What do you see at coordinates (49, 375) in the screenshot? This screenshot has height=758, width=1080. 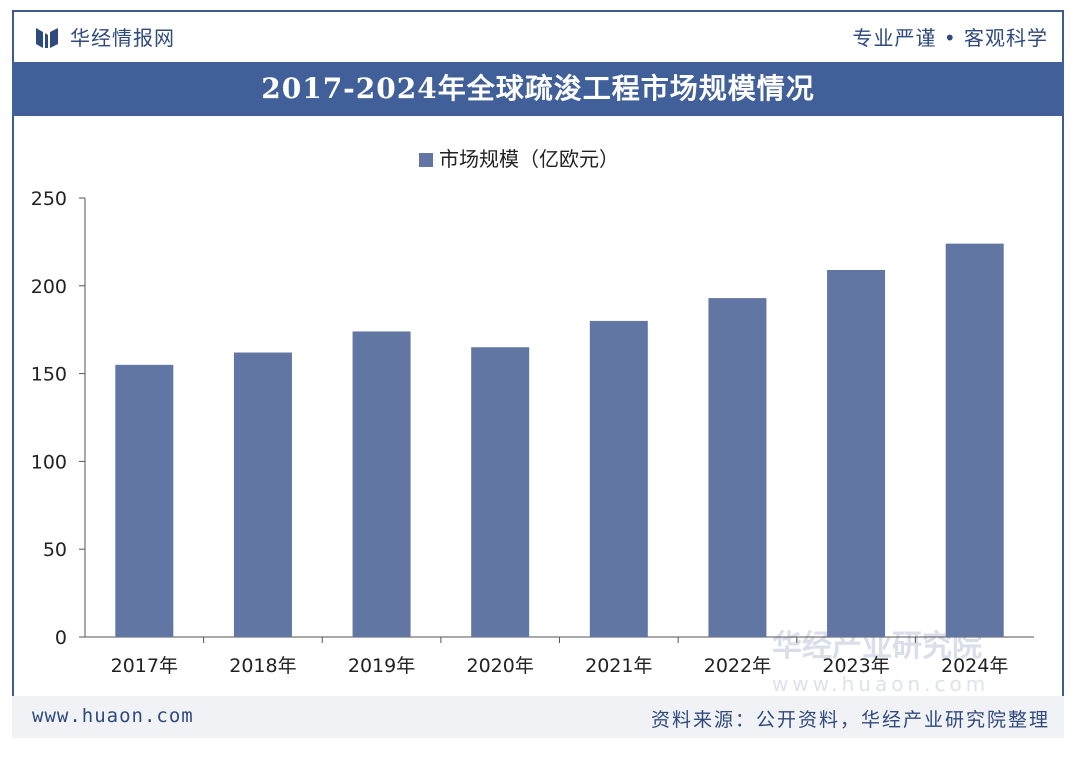 I see `y-tick-label: 150` at bounding box center [49, 375].